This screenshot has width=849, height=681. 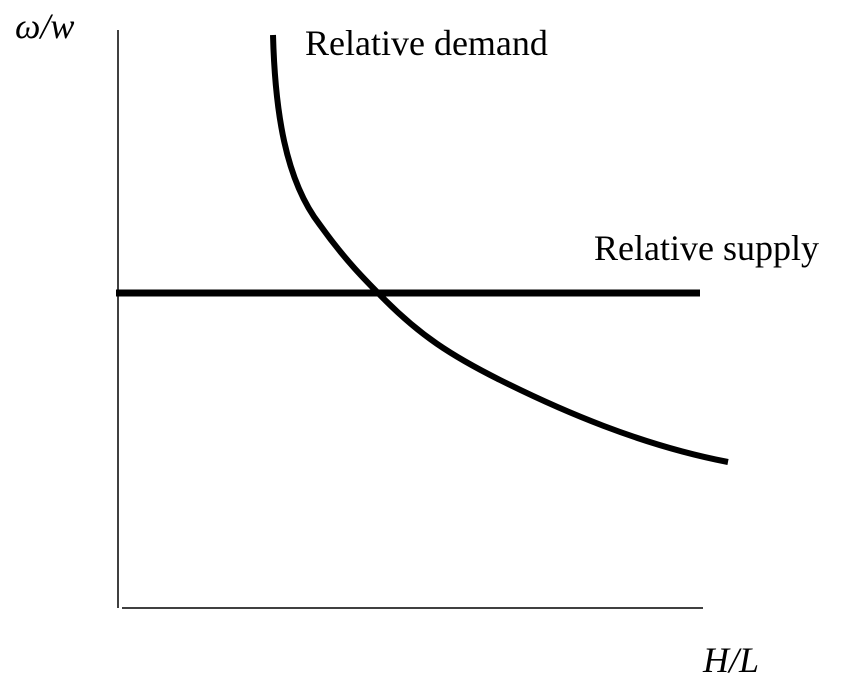 I want to click on y-axis-label: ω/w, so click(x=44, y=26).